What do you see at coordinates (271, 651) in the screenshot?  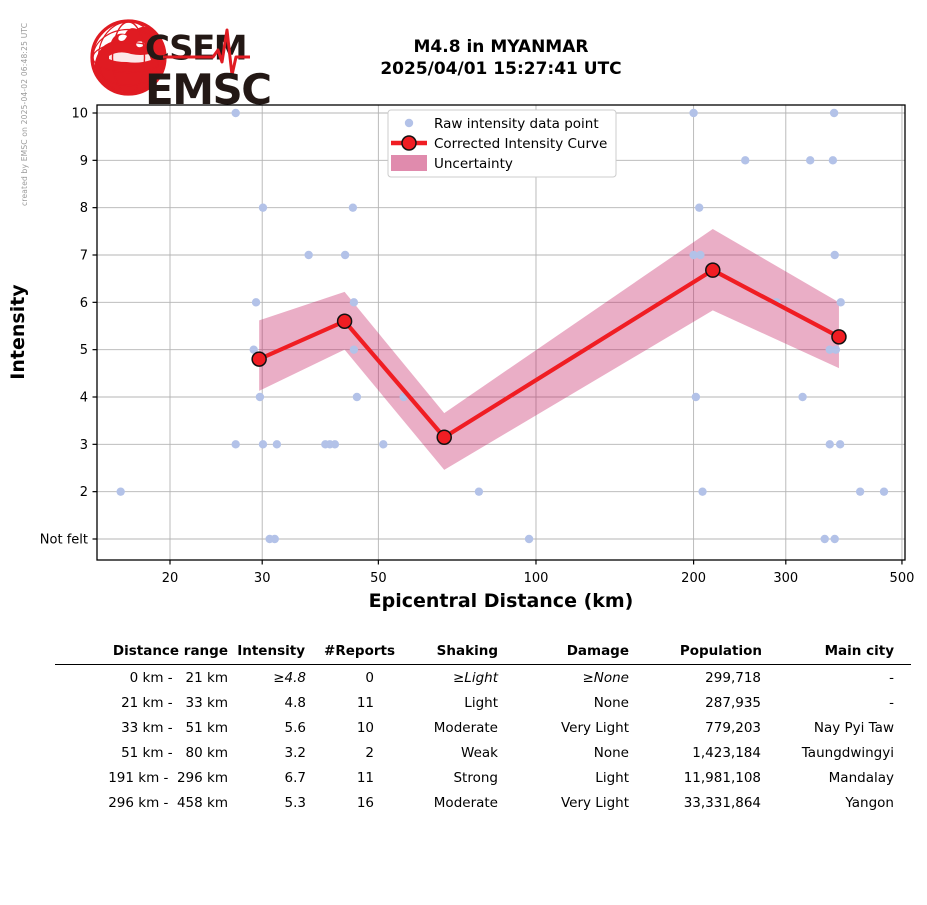 I see `table-header-cell: Intensity` at bounding box center [271, 651].